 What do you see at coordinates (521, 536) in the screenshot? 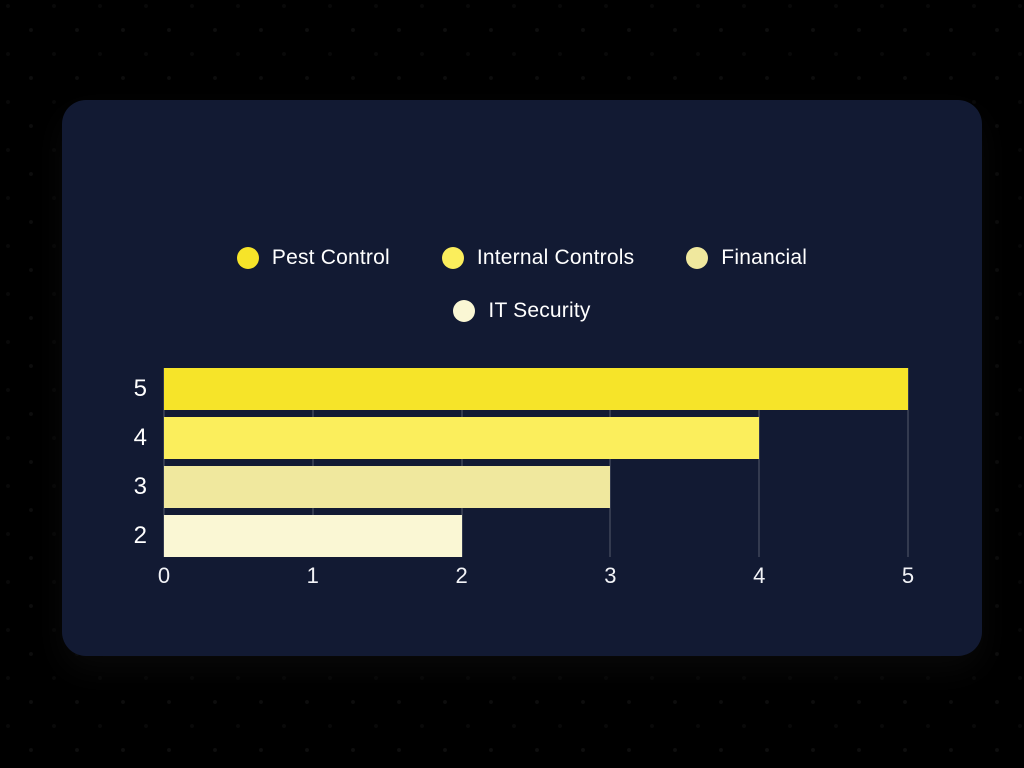
I see `bar-row: 2` at bounding box center [521, 536].